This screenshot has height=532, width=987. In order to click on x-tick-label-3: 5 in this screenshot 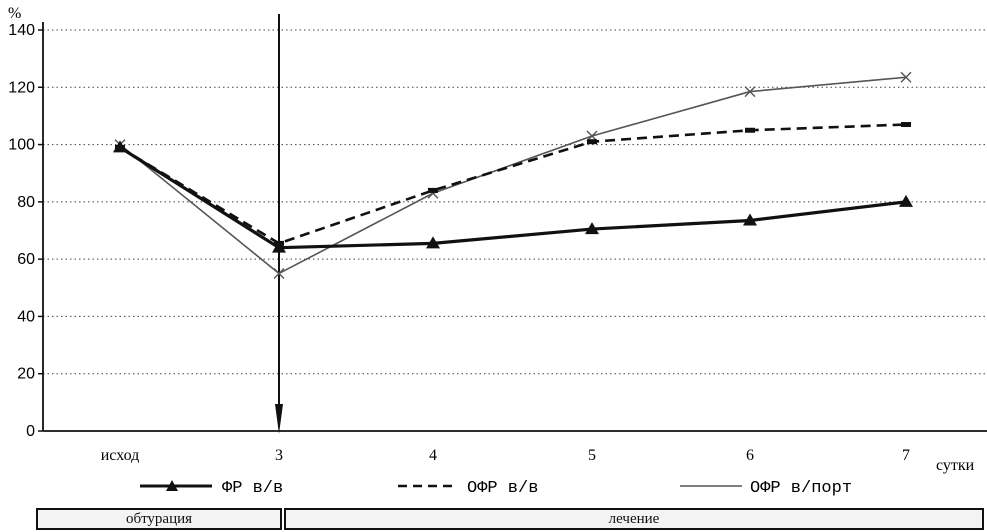, I will do `click(592, 455)`.